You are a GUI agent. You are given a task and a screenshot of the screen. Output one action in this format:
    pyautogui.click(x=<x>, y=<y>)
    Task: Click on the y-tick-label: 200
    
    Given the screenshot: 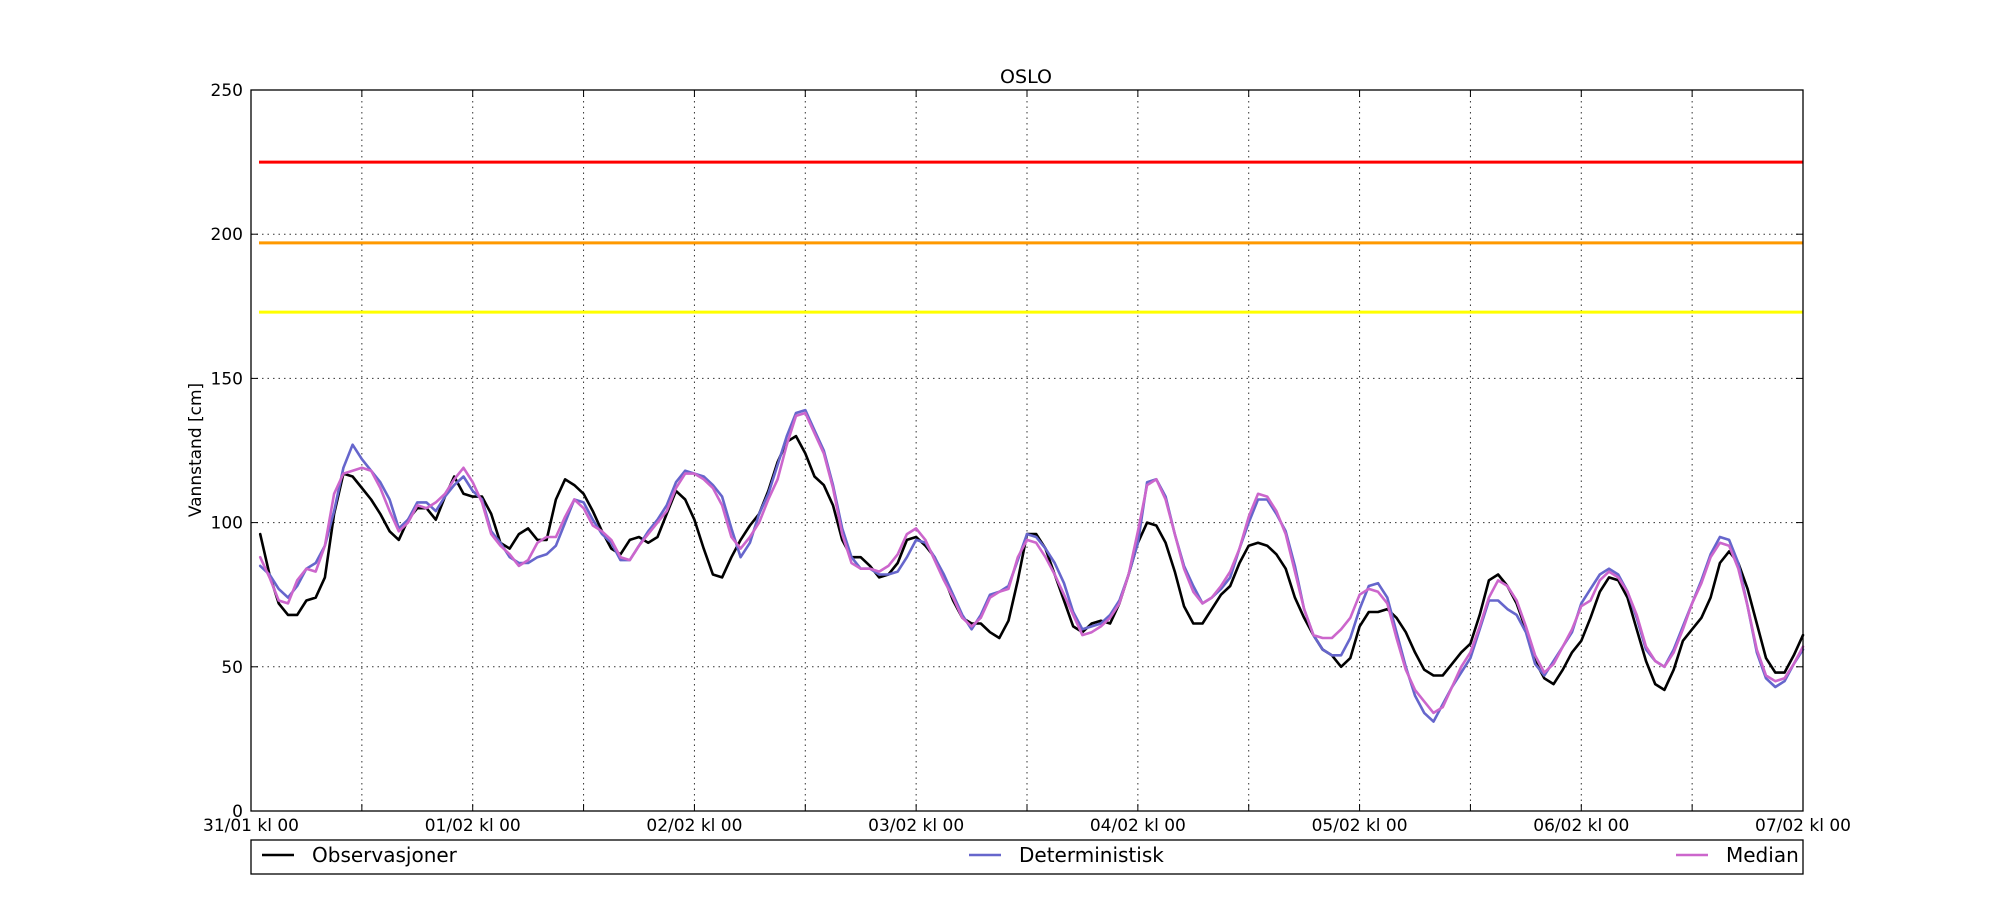 What is the action you would take?
    pyautogui.click(x=227, y=235)
    